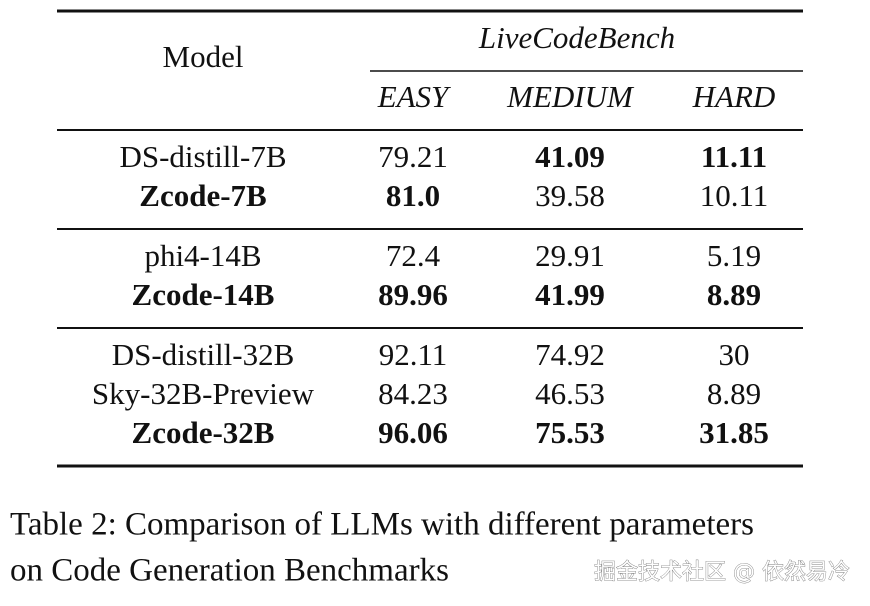  I want to click on model-cell: Zcode-32B, so click(203, 432).